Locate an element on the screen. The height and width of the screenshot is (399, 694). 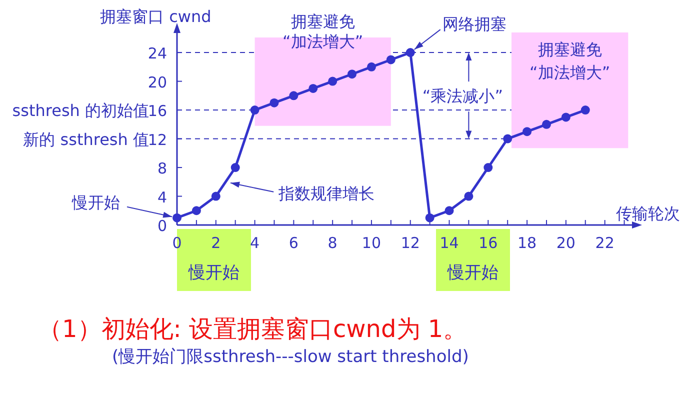
y-tick-label: 20 is located at coordinates (157, 82).